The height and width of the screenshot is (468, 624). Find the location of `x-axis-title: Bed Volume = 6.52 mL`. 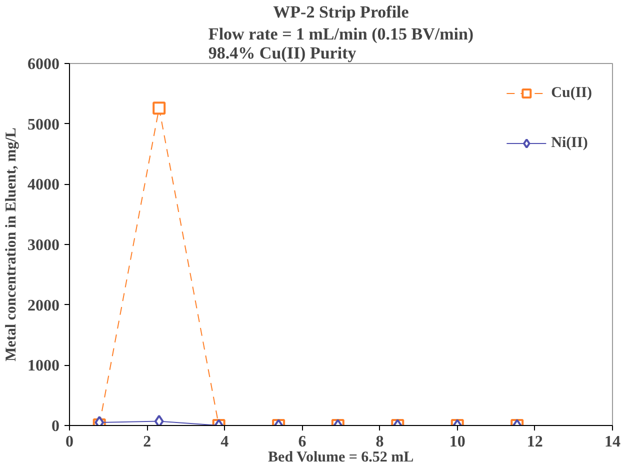

x-axis-title: Bed Volume = 6.52 mL is located at coordinates (341, 458).